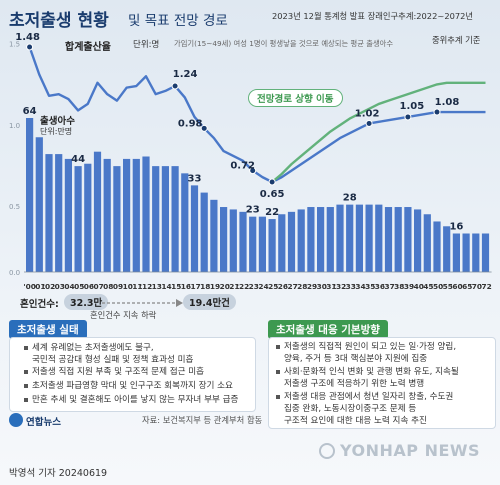  Describe the element at coordinates (378, 132) in the screenshot. I see `target-line` at that location.